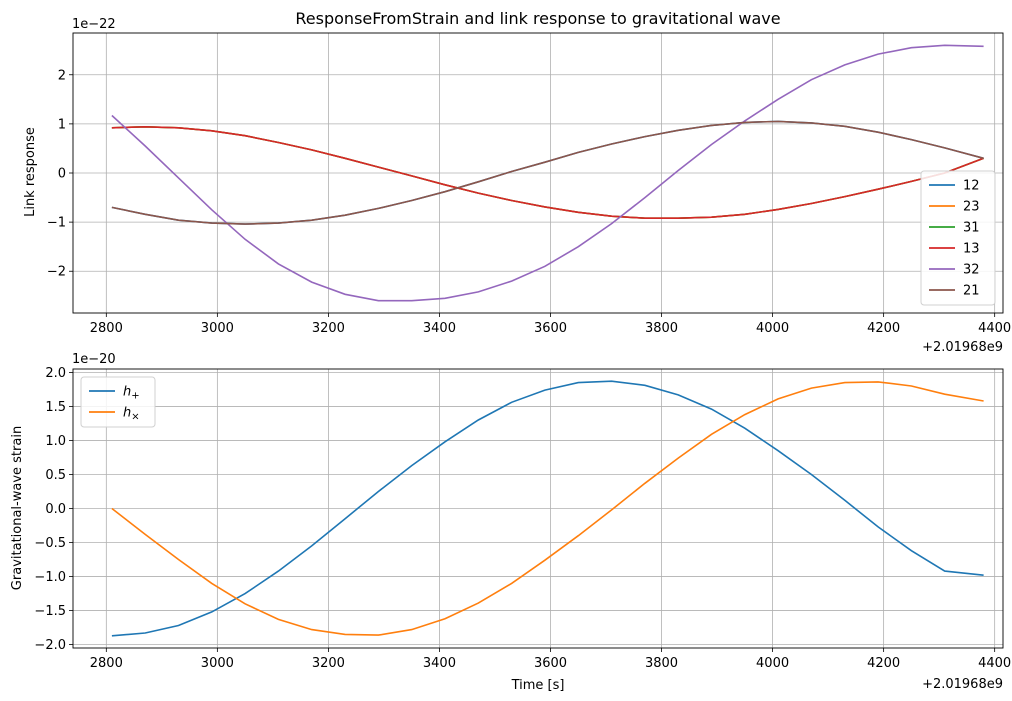 This screenshot has height=701, width=1012. I want to click on legend-label: 12, so click(971, 186).